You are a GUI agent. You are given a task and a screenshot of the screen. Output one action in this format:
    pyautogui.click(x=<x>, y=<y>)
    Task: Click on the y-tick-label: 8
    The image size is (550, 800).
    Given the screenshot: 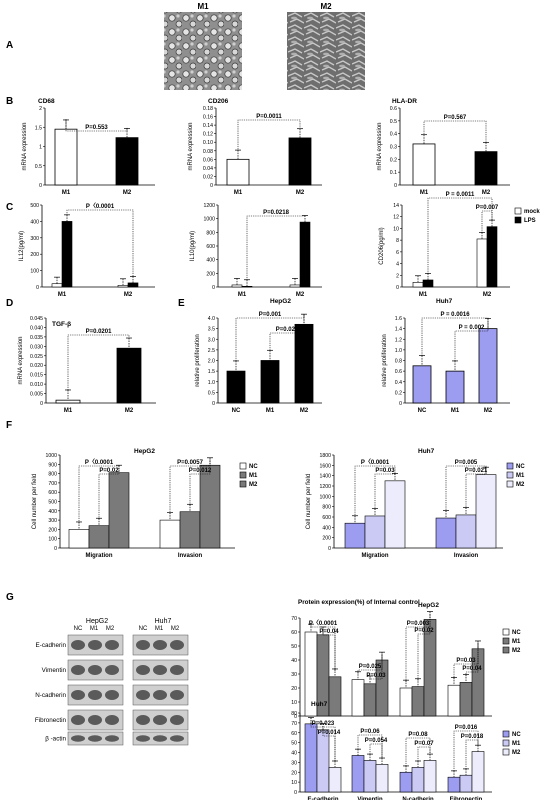 What is the action you would take?
    pyautogui.click(x=397, y=241)
    